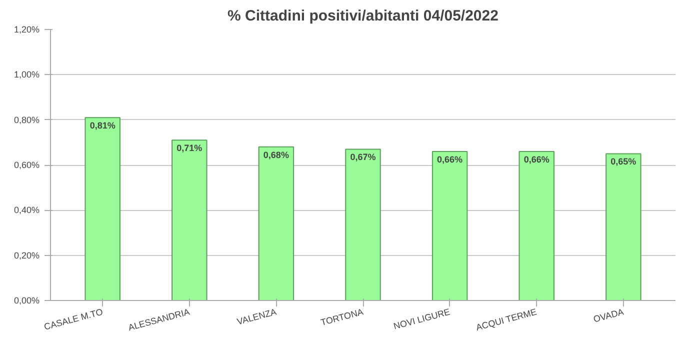 The image size is (680, 340). What do you see at coordinates (27, 210) in the screenshot?
I see `y-tick-label: 0,40%` at bounding box center [27, 210].